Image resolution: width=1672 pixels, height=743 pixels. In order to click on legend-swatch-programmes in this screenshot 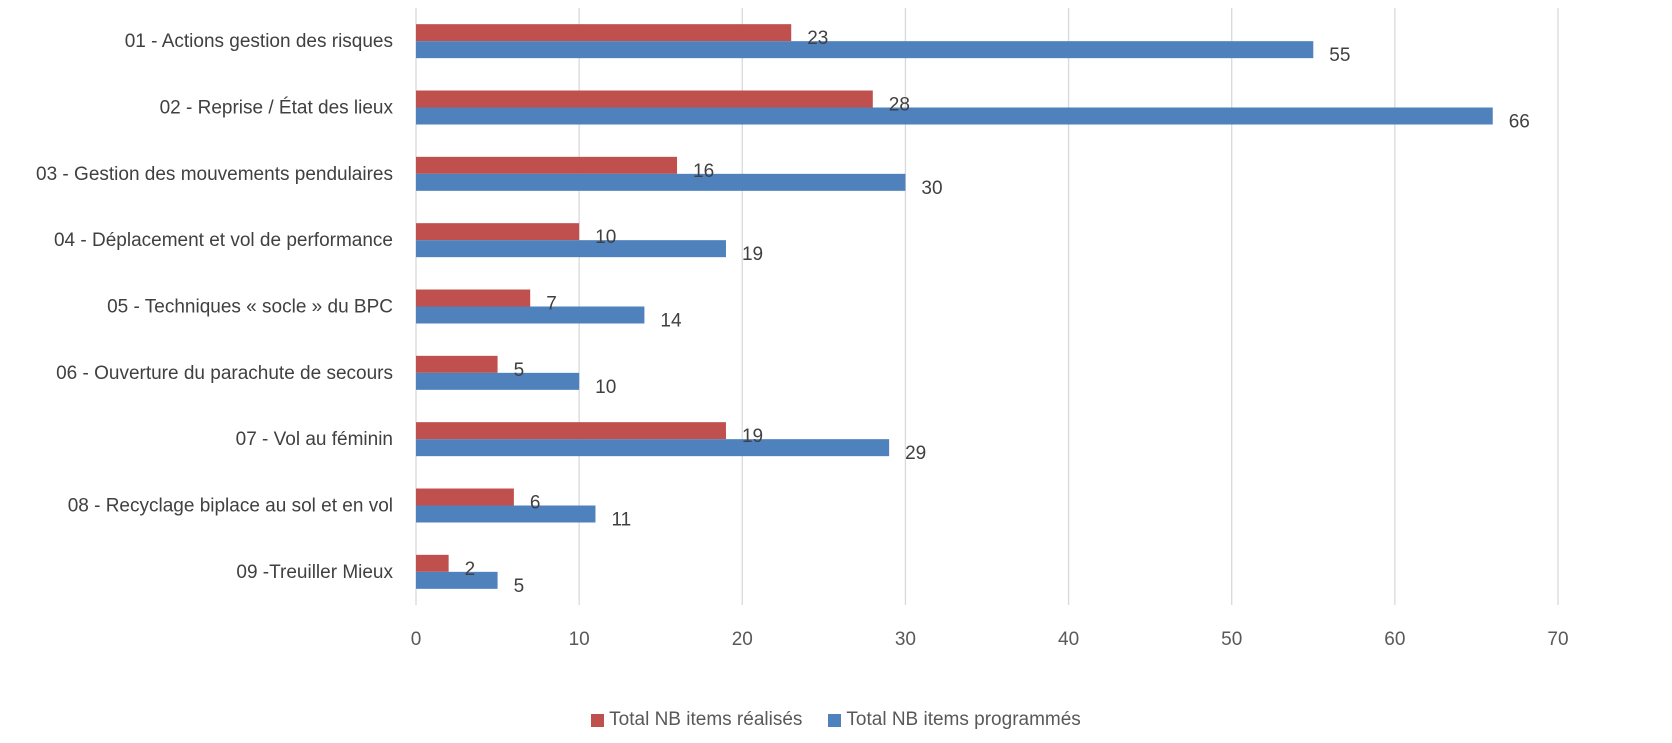, I will do `click(835, 720)`.